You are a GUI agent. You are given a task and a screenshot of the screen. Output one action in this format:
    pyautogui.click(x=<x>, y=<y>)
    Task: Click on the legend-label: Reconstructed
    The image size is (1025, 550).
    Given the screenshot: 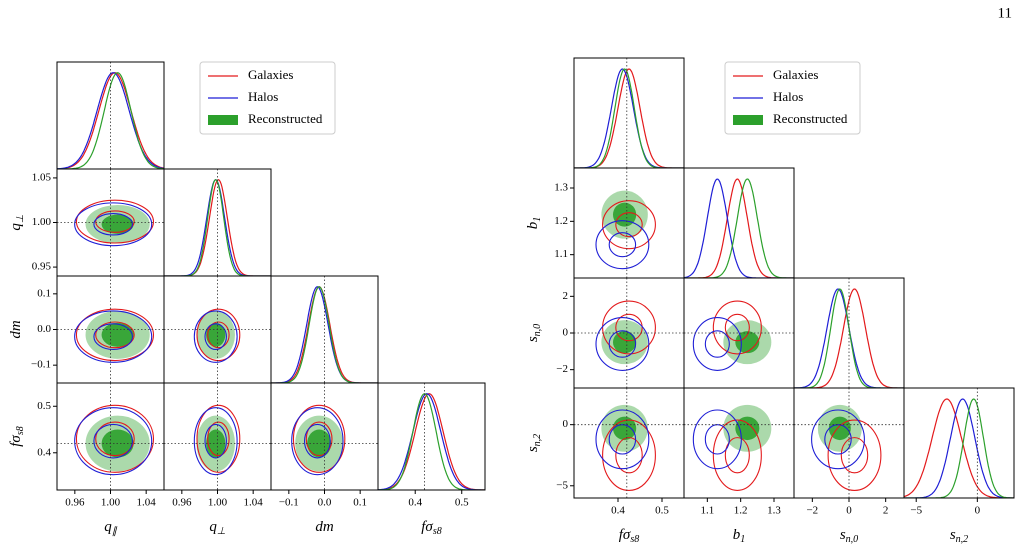 What is the action you would take?
    pyautogui.click(x=285, y=118)
    